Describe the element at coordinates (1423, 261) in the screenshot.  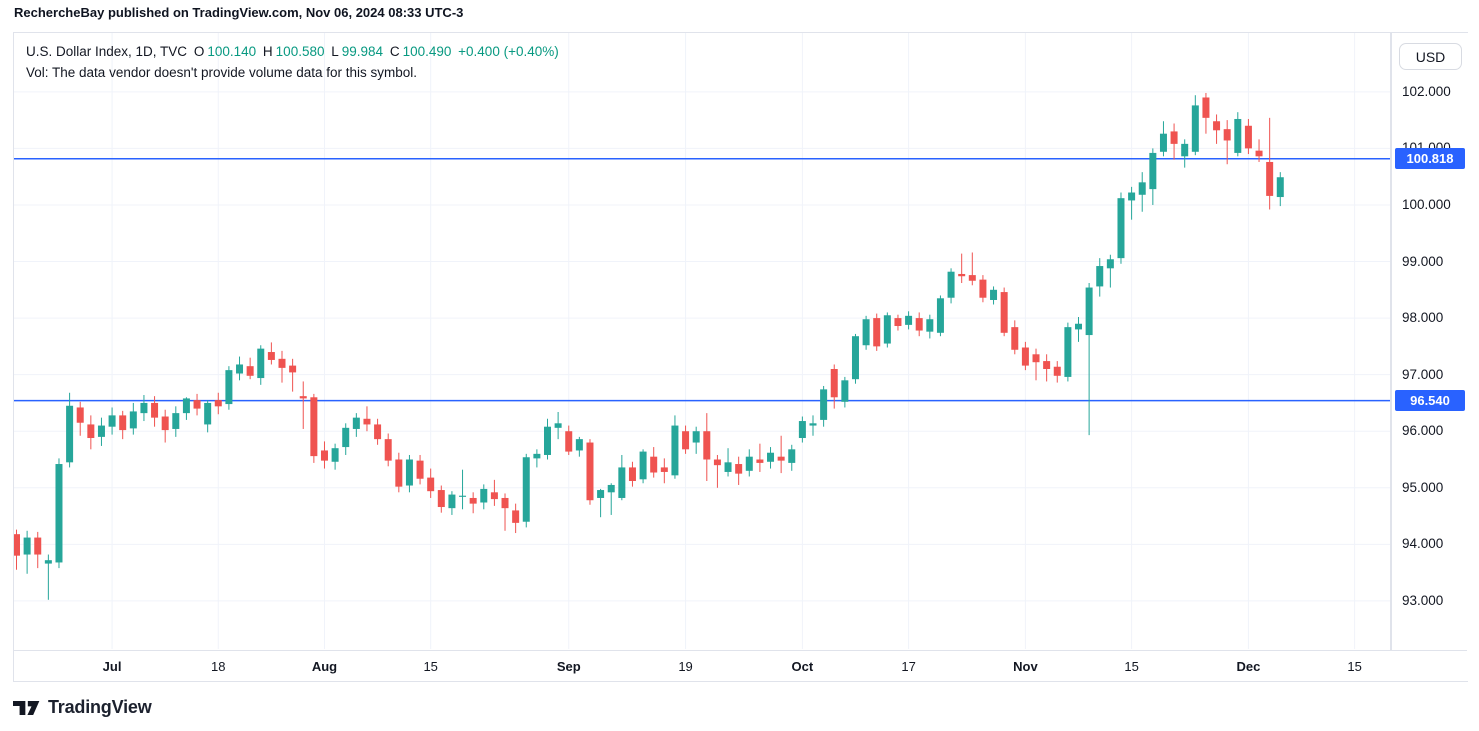
I see `price-axis-label: 99.000` at that location.